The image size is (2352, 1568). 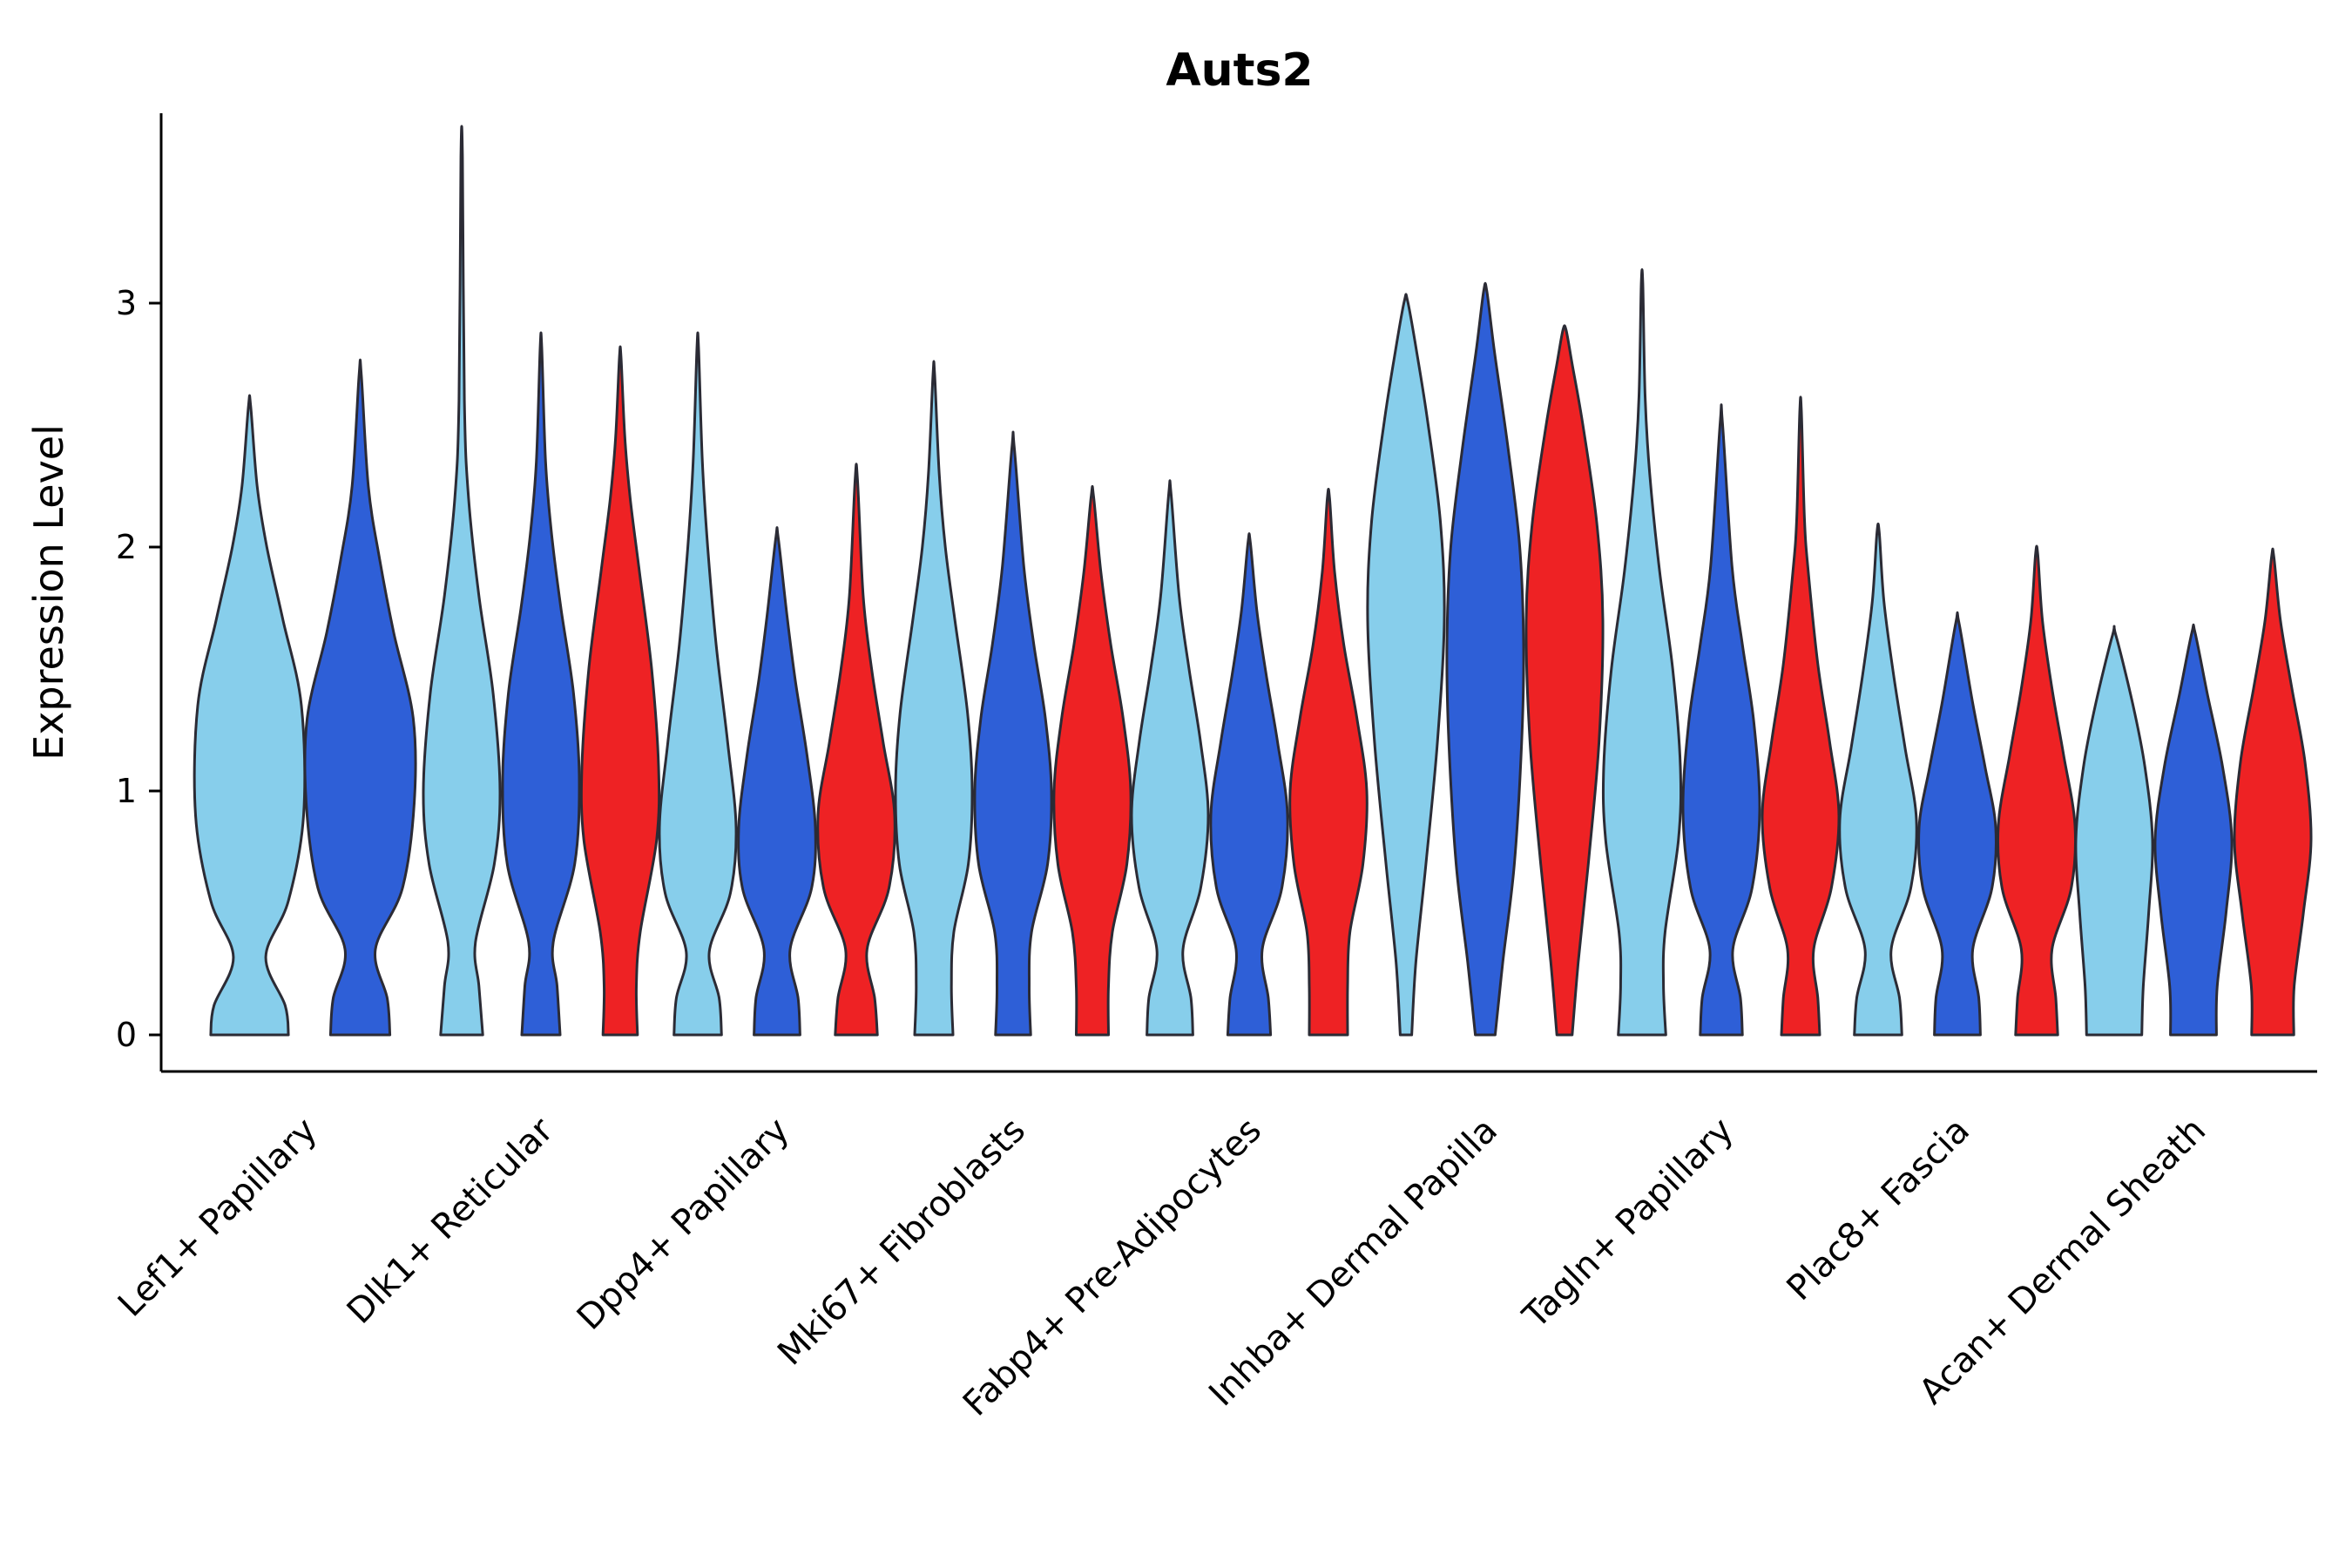 What do you see at coordinates (698, 684) in the screenshot?
I see `violin-dpp4-papillary-light_blue` at bounding box center [698, 684].